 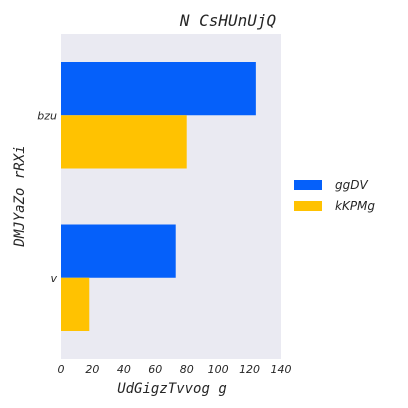 I want to click on legend-swatch-kKPMg, so click(x=308, y=206).